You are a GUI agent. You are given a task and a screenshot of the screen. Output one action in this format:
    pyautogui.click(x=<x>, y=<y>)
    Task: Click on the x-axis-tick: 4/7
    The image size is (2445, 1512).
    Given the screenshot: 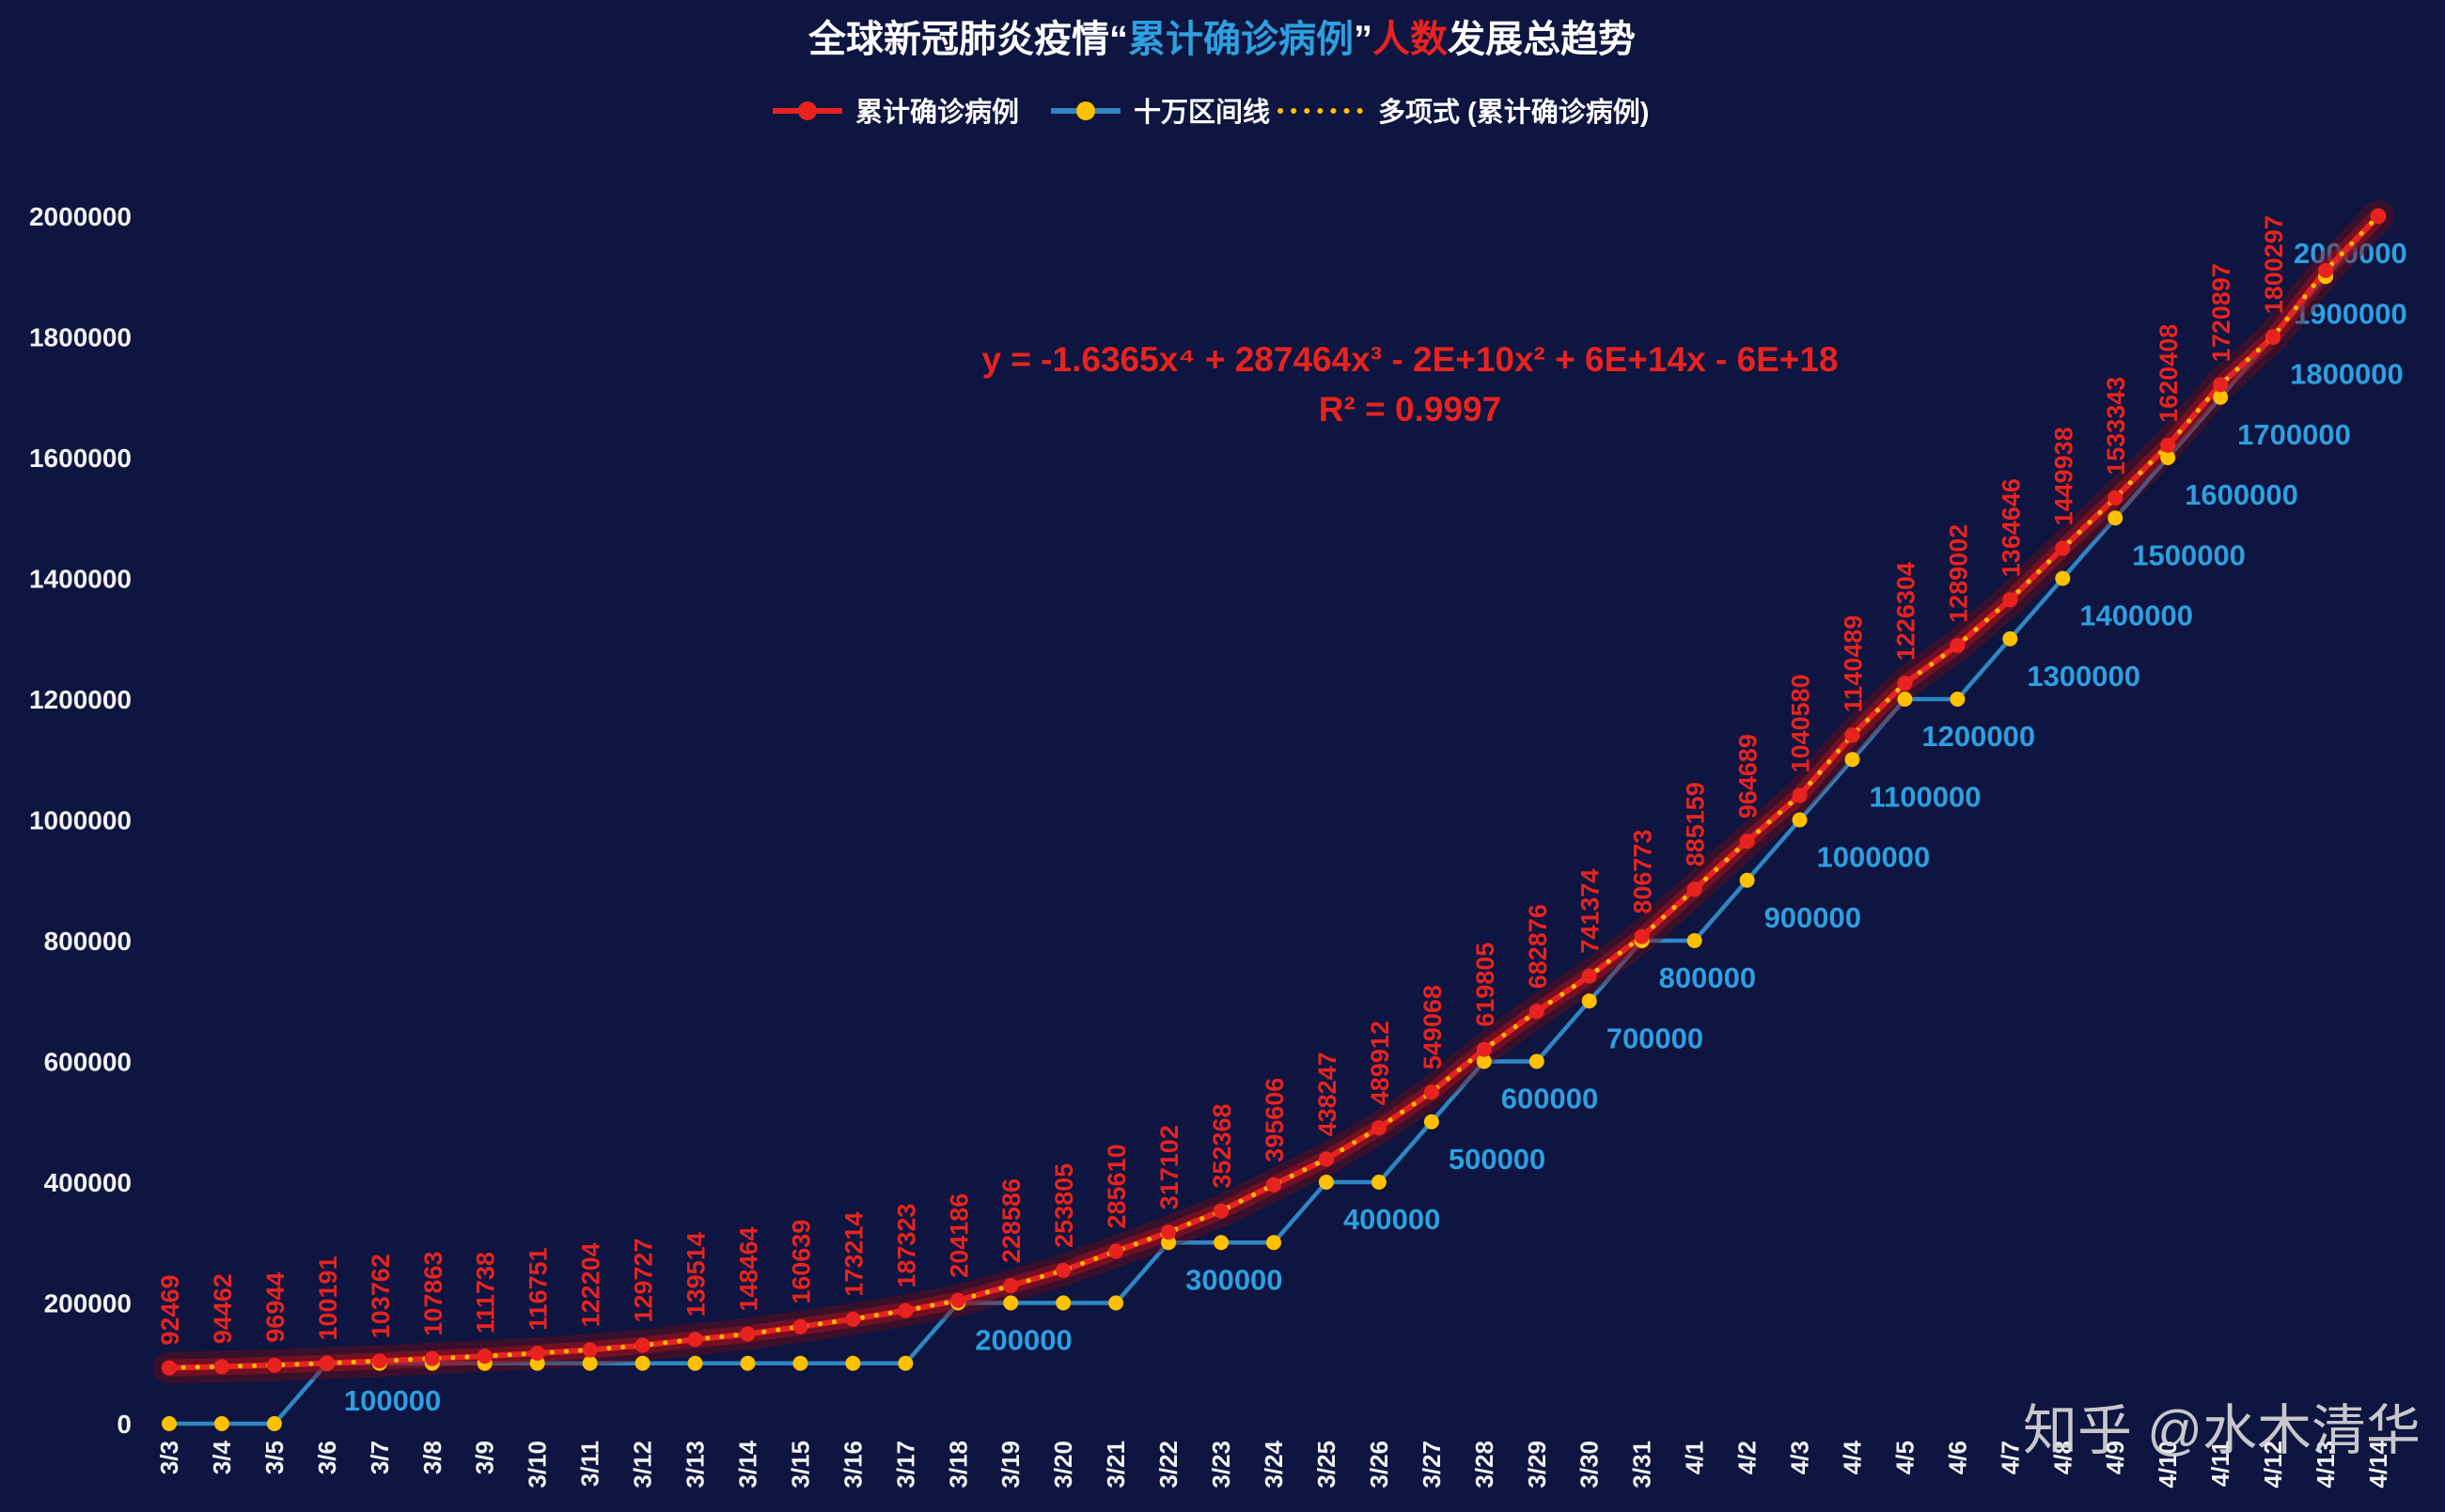 What is the action you would take?
    pyautogui.click(x=2010, y=1457)
    